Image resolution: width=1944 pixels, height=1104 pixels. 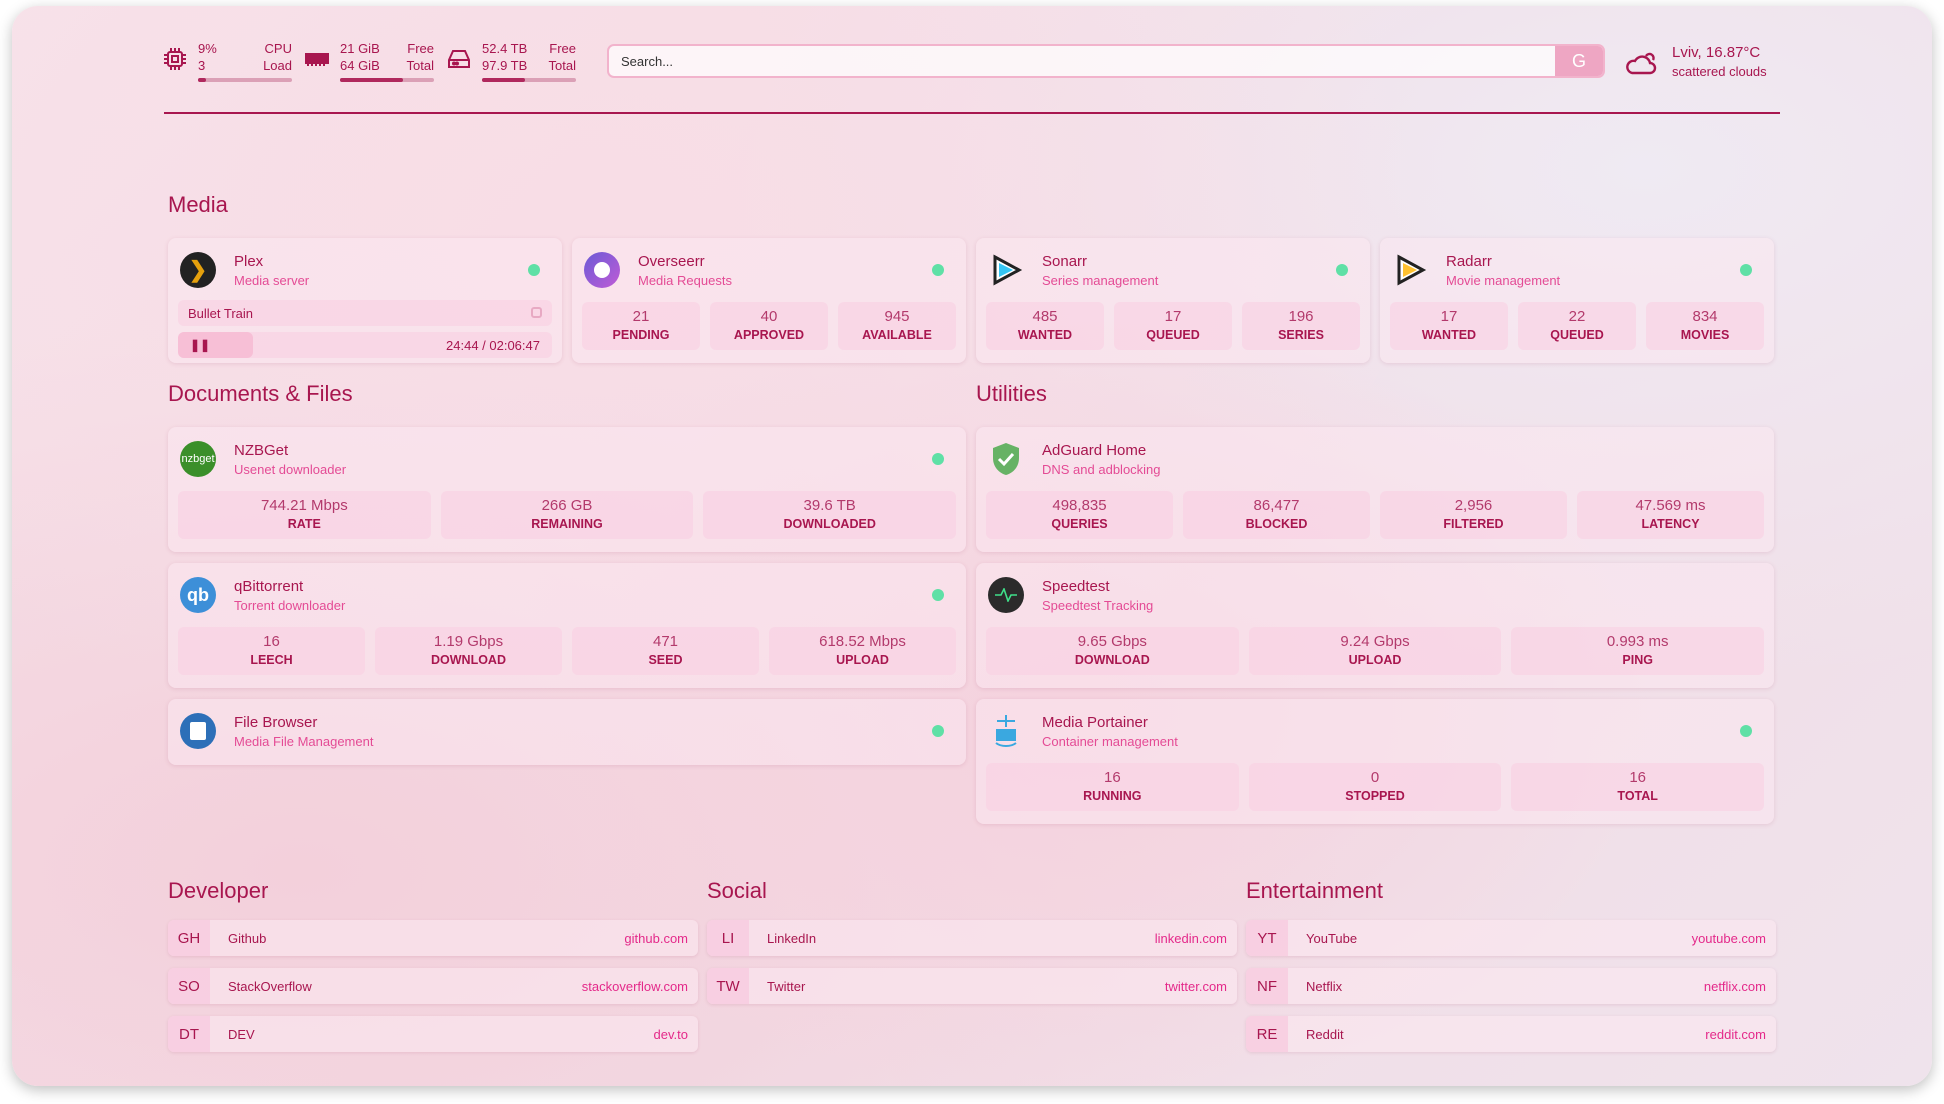 I want to click on service-stats: 17 WANTED 22 QUEUED 834 MOVIES, so click(x=1577, y=326).